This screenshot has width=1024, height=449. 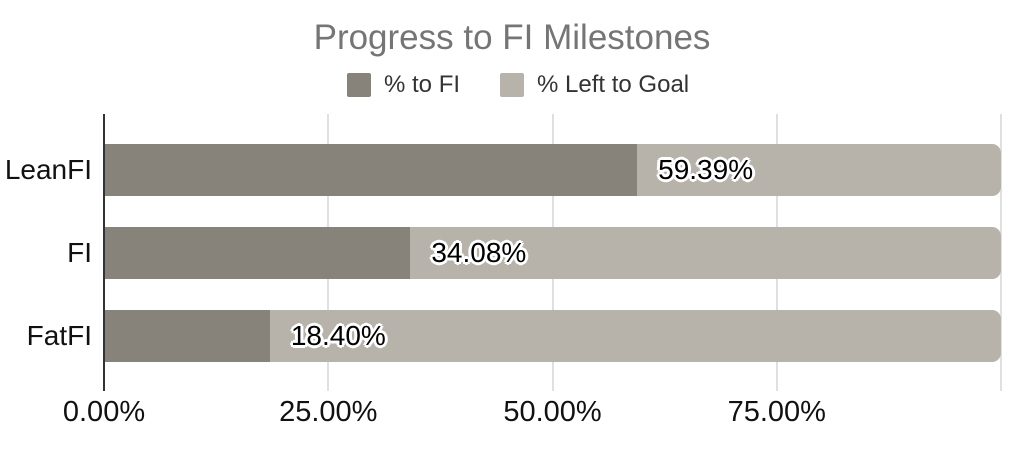 I want to click on data-label-fi: 34.08%, so click(x=479, y=252).